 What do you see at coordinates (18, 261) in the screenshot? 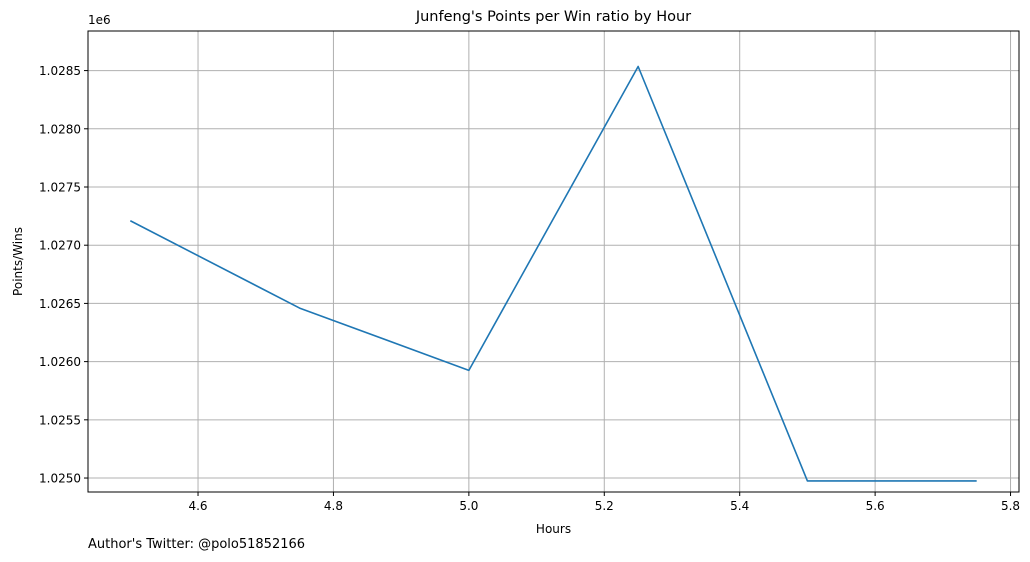
I see `y-axis-label: Points/Wins` at bounding box center [18, 261].